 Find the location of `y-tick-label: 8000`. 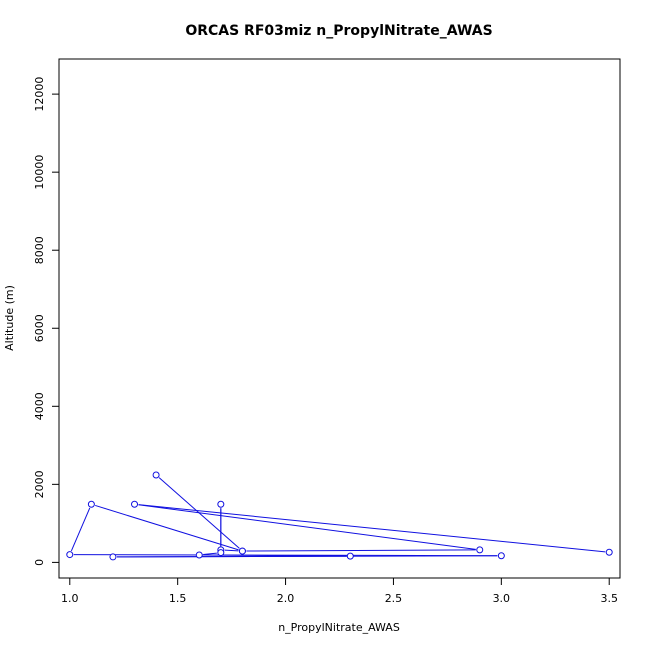

y-tick-label: 8000 is located at coordinates (39, 250).